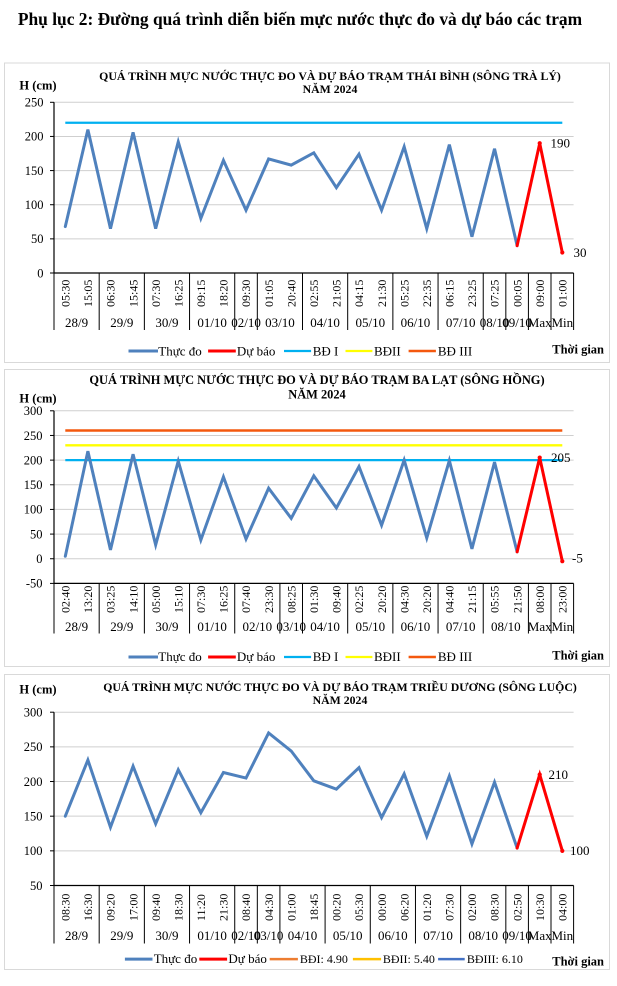 The image size is (617, 986). What do you see at coordinates (472, 907) in the screenshot?
I see `svg-text: 02:00` at bounding box center [472, 907].